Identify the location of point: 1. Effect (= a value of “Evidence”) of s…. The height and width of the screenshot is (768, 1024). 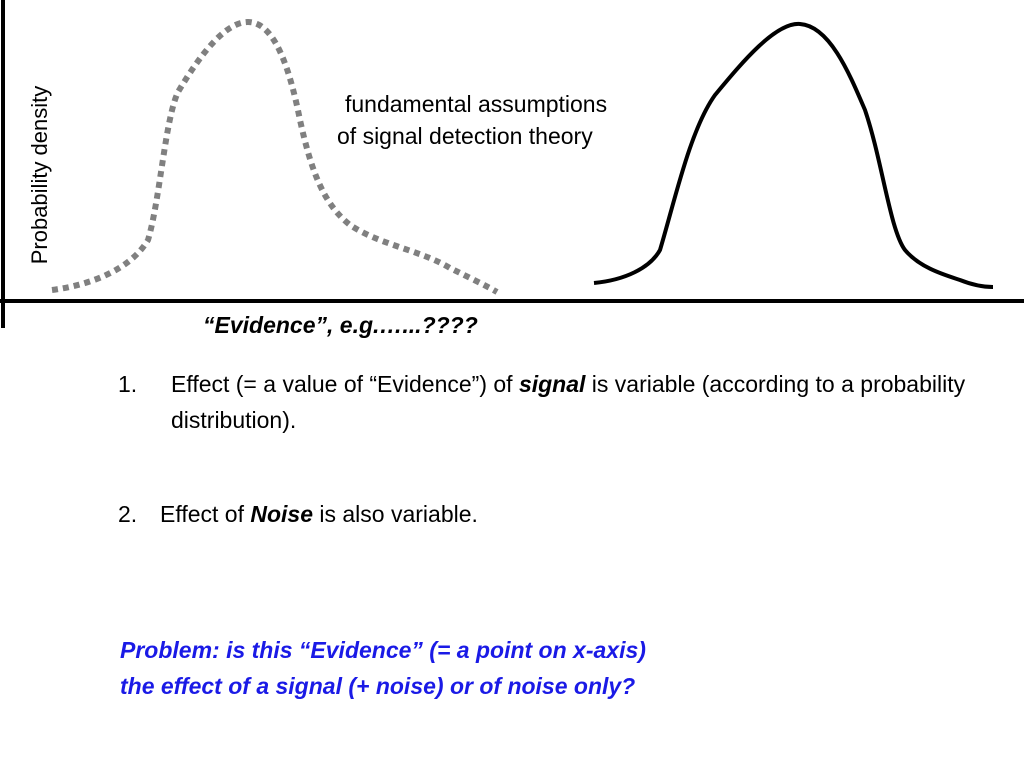
(544, 402).